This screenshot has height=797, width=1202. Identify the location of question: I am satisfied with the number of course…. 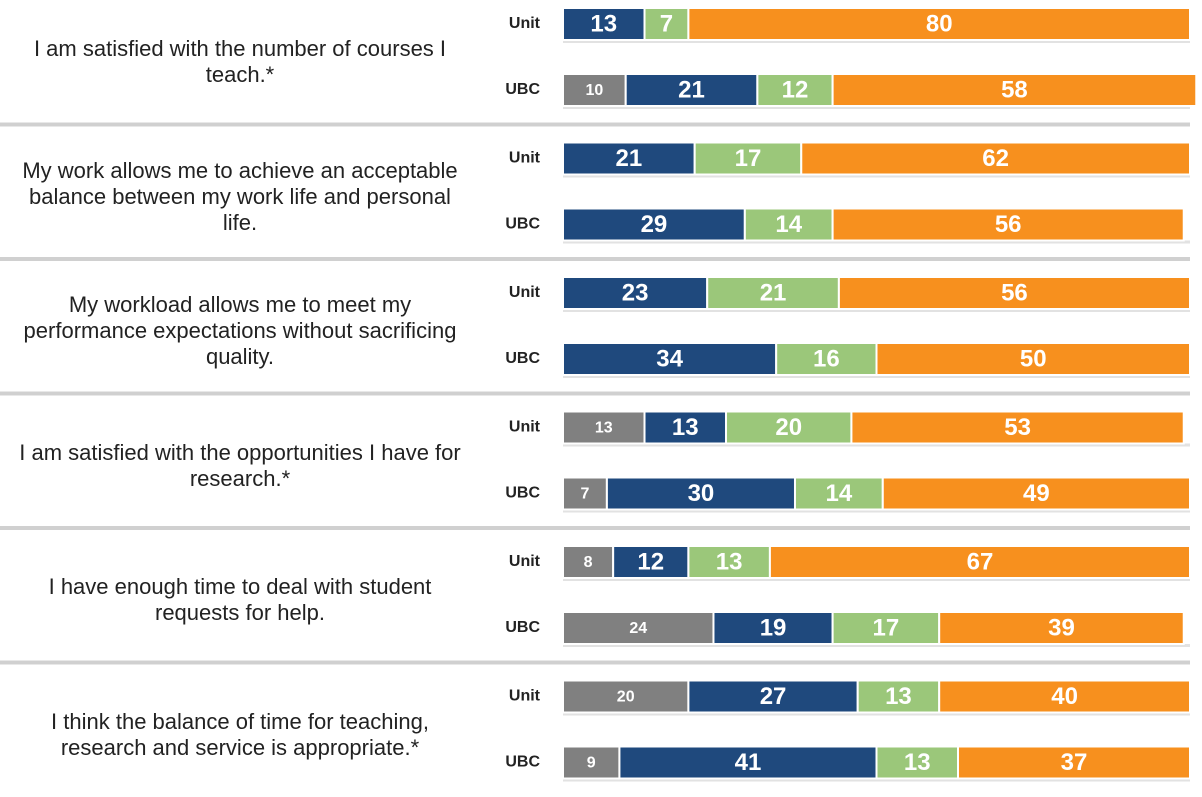
(240, 62).